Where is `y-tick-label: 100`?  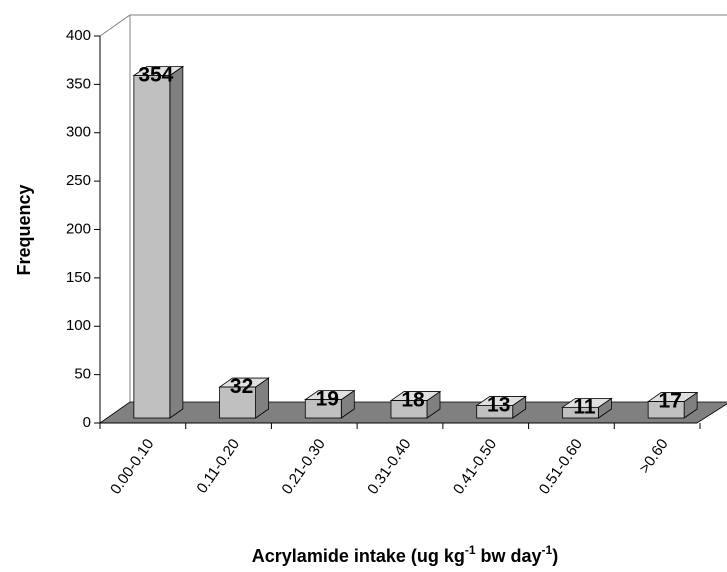
y-tick-label: 100 is located at coordinates (78, 325).